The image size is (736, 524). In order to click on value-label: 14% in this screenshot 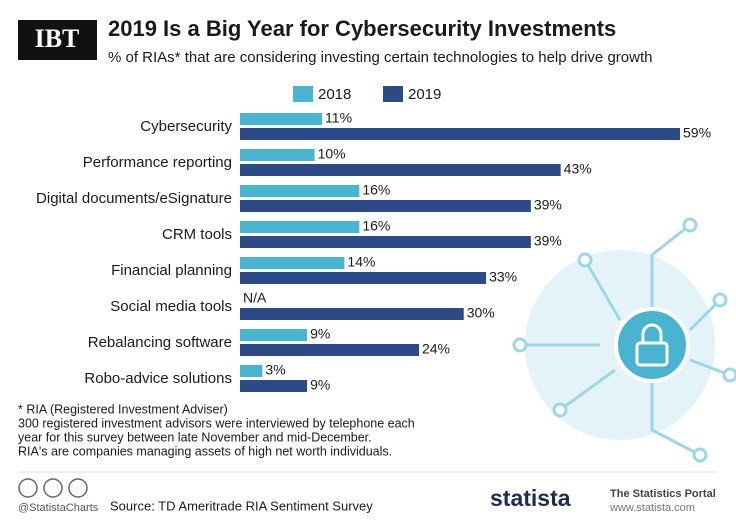, I will do `click(361, 262)`.